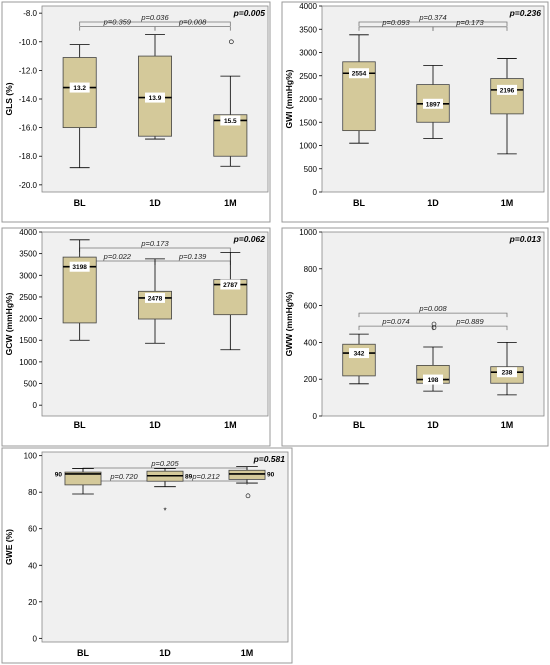  Describe the element at coordinates (359, 359) in the screenshot. I see `box-BL: 342` at that location.